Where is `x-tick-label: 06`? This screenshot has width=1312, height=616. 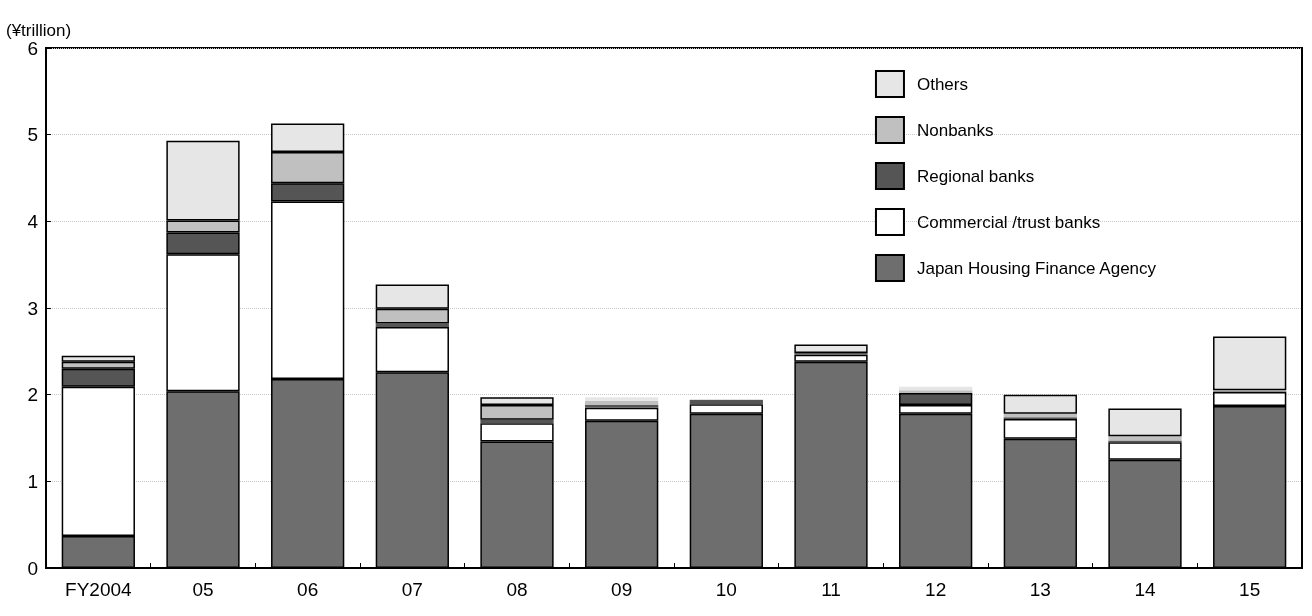 x-tick-label: 06 is located at coordinates (308, 589).